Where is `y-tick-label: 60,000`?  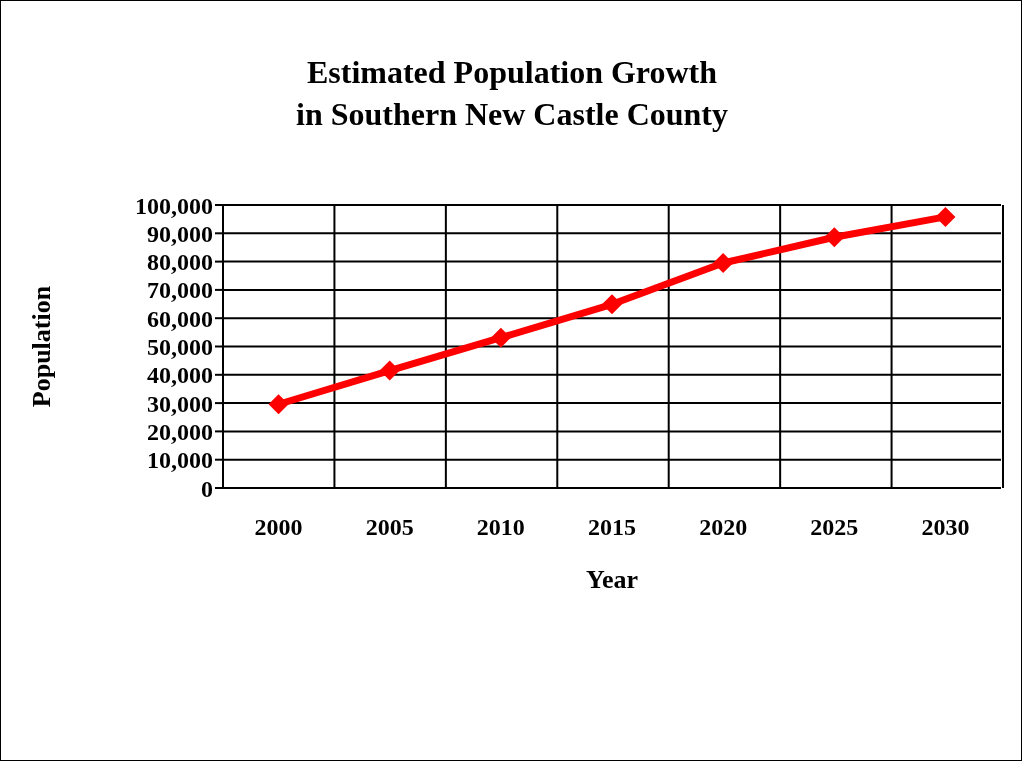
y-tick-label: 60,000 is located at coordinates (180, 318).